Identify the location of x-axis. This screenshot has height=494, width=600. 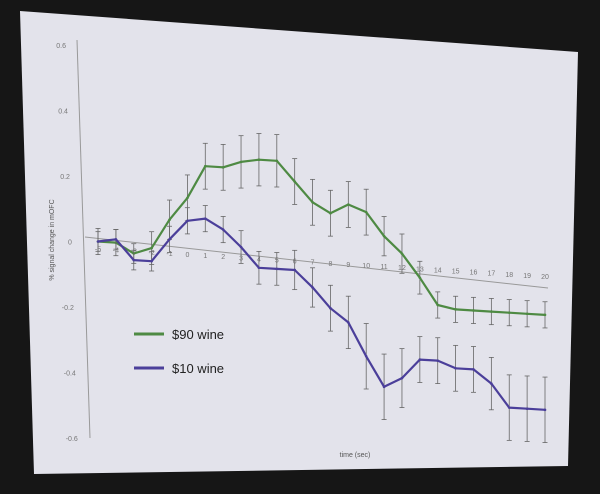
(316, 262).